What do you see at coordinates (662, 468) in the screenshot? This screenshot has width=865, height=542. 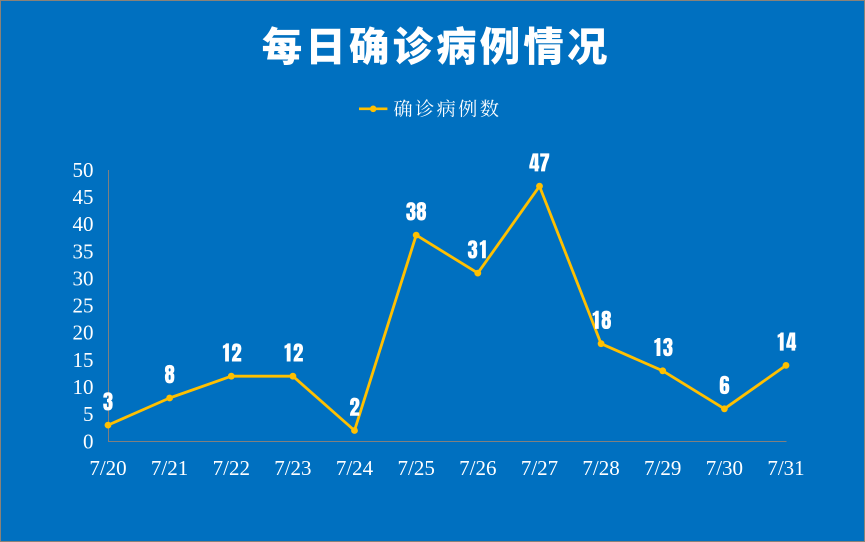 I see `svg-text: 7/29` at bounding box center [662, 468].